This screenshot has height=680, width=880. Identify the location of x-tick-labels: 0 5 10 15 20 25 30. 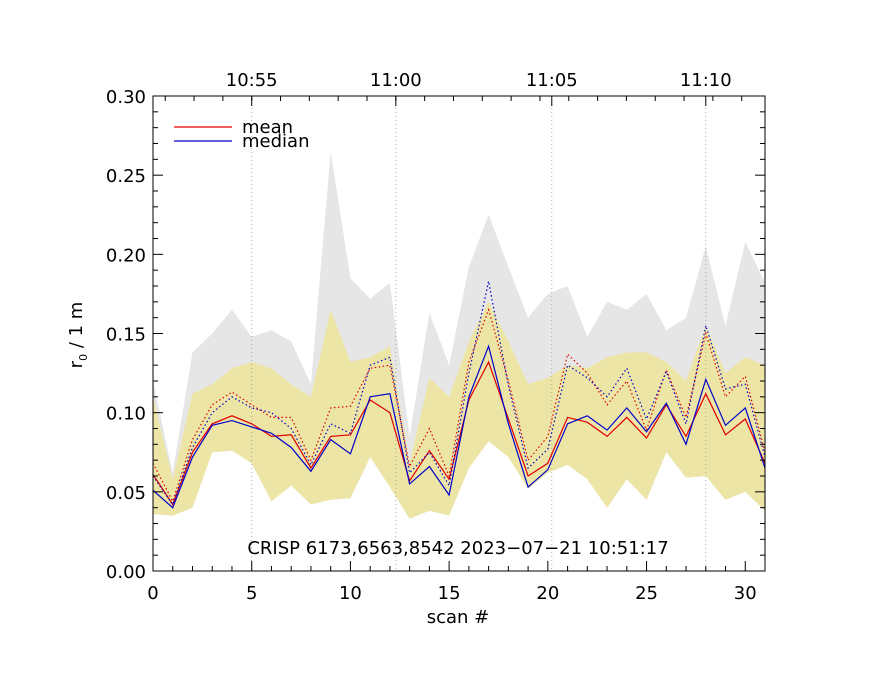
(451, 593).